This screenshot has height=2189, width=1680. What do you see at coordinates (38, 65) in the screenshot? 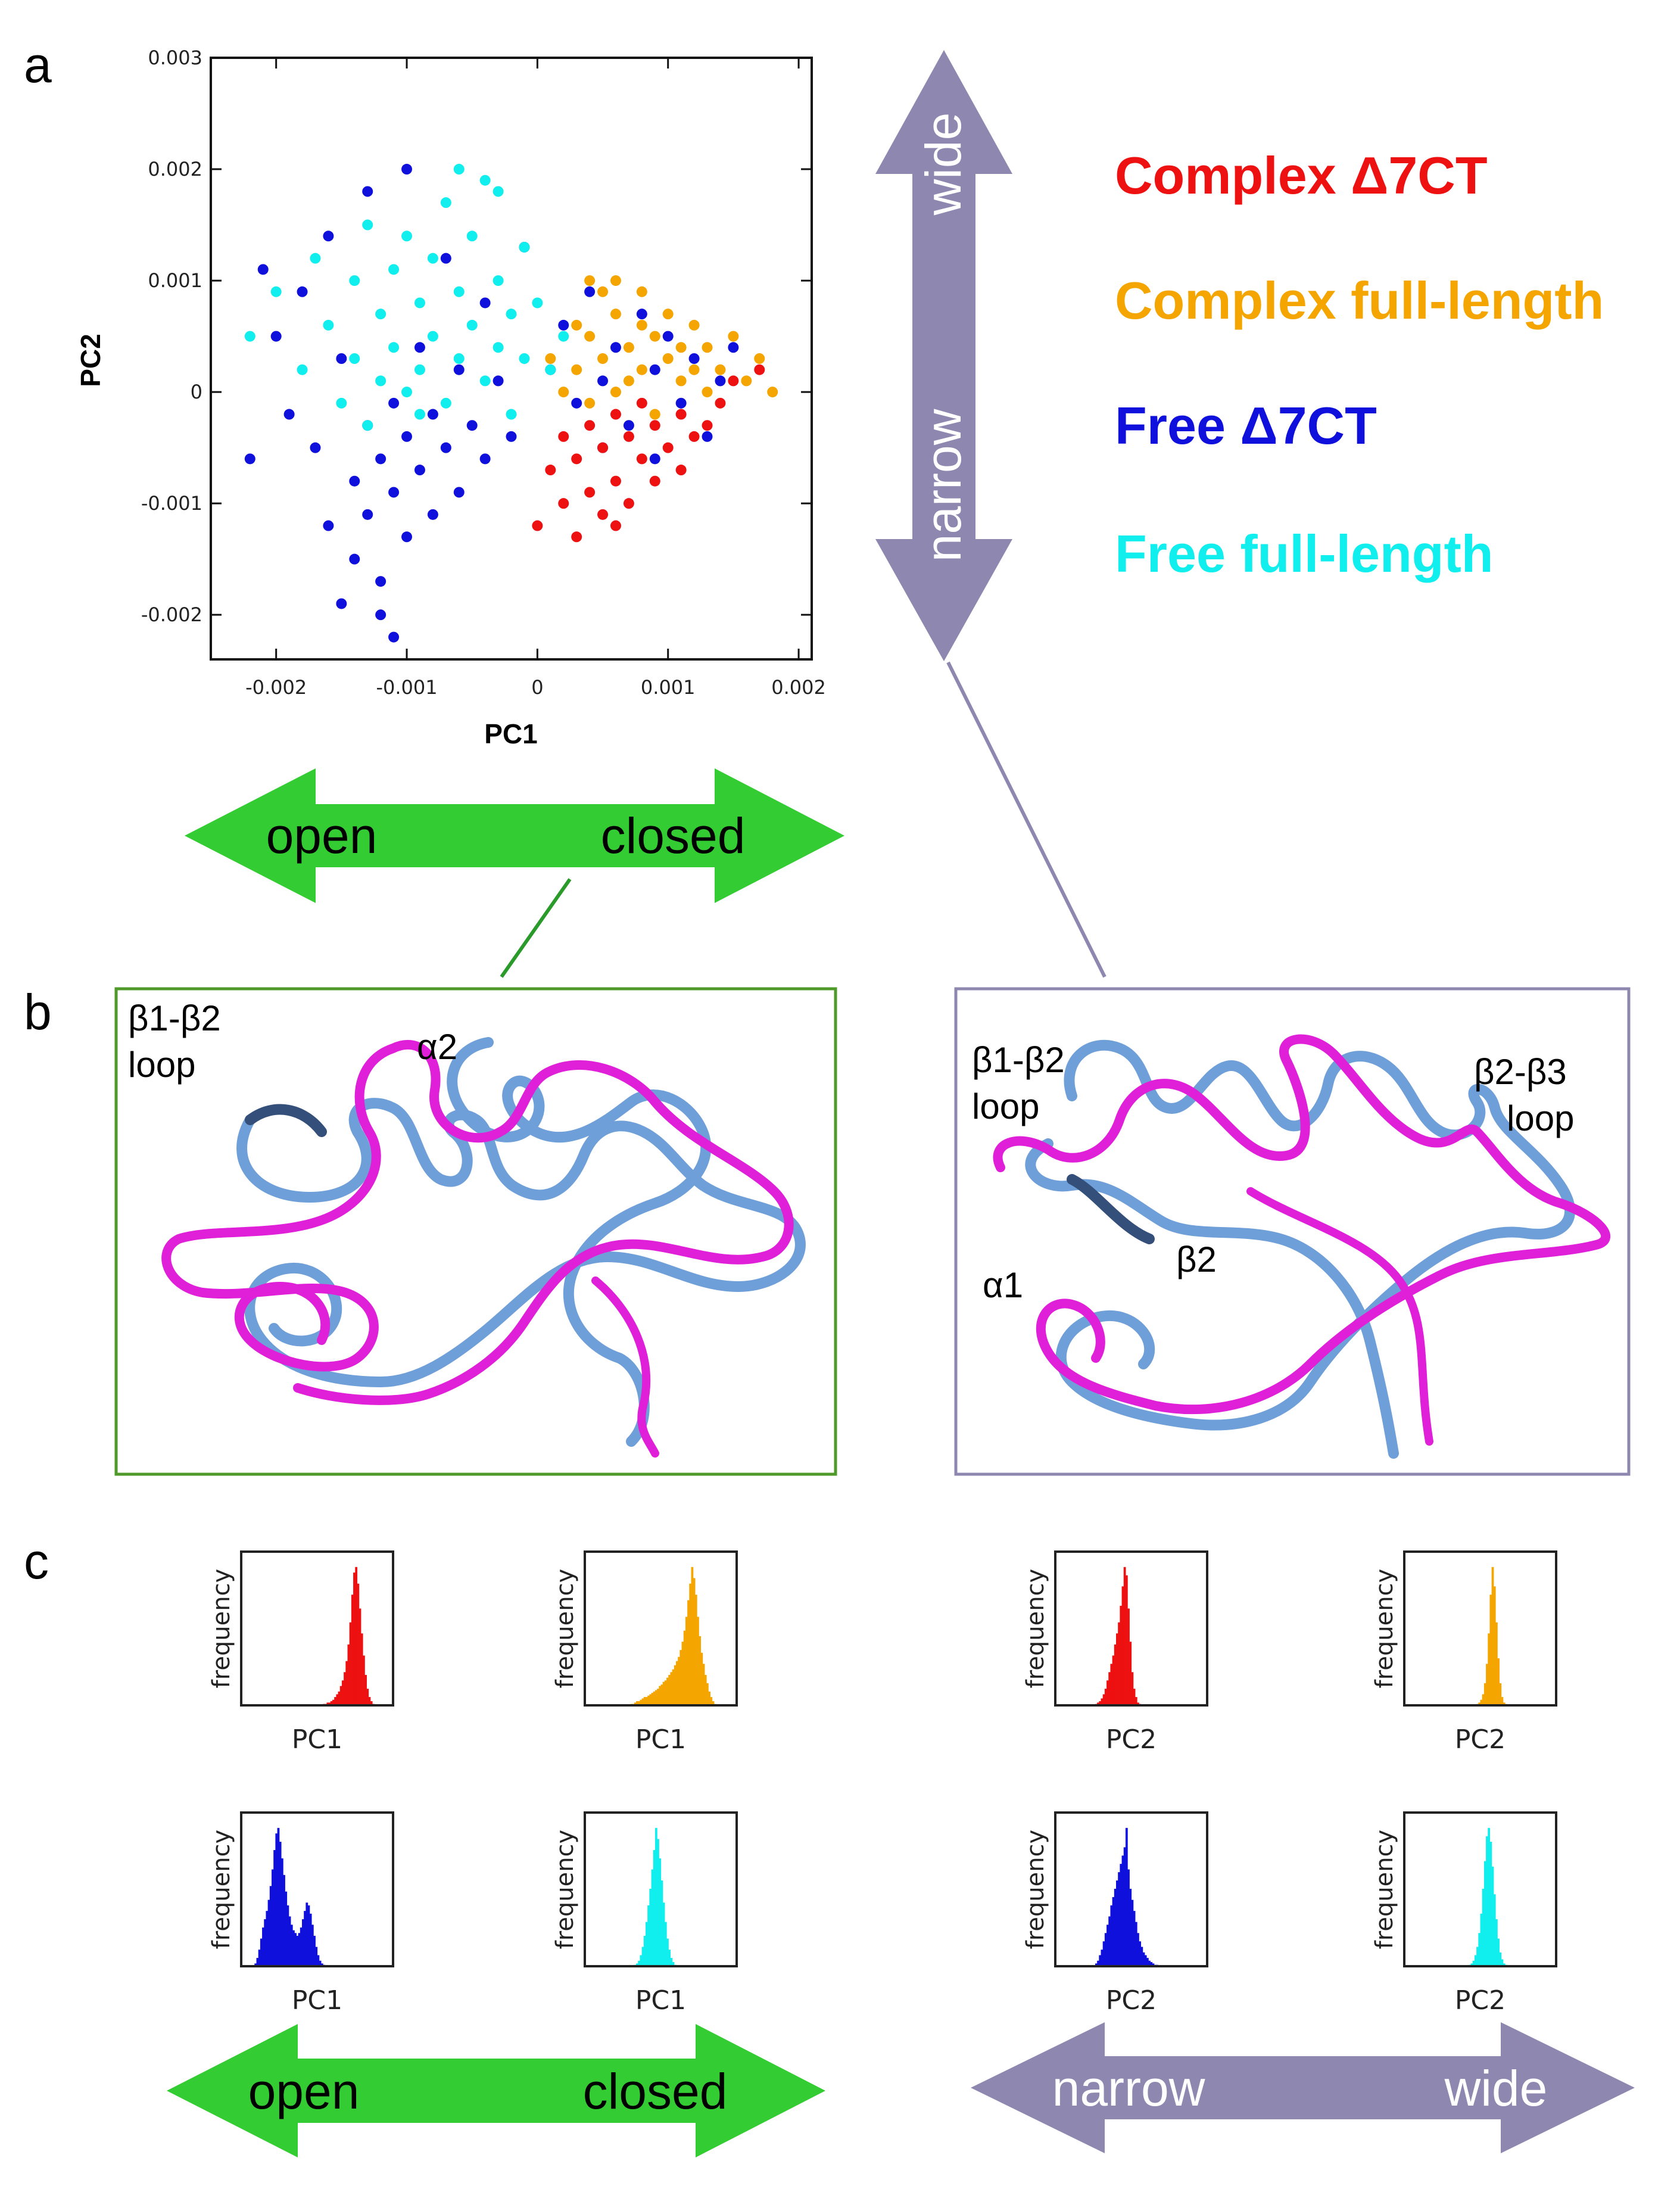
I see `panel-letter-a: a` at bounding box center [38, 65].